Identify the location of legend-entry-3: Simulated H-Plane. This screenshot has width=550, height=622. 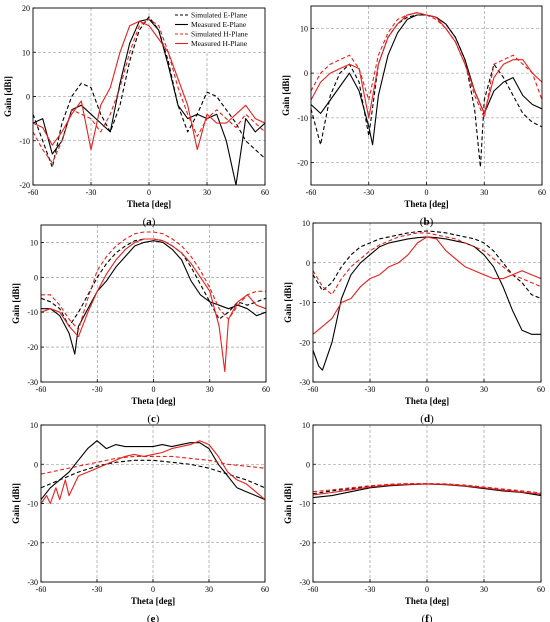
(220, 34).